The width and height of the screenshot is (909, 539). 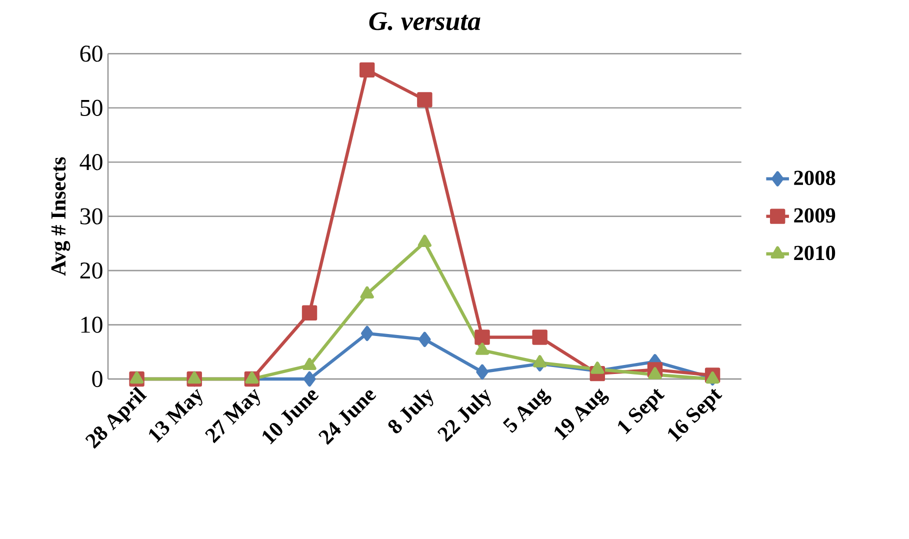 I want to click on legend-label: 2010, so click(x=815, y=253).